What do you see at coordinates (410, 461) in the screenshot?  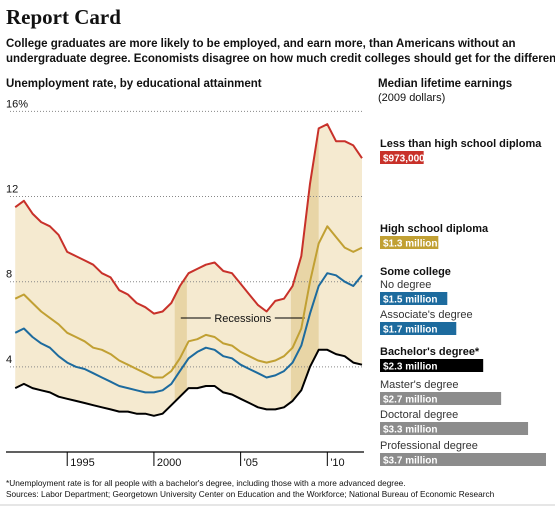 I see `value-label: $3.7 million` at bounding box center [410, 461].